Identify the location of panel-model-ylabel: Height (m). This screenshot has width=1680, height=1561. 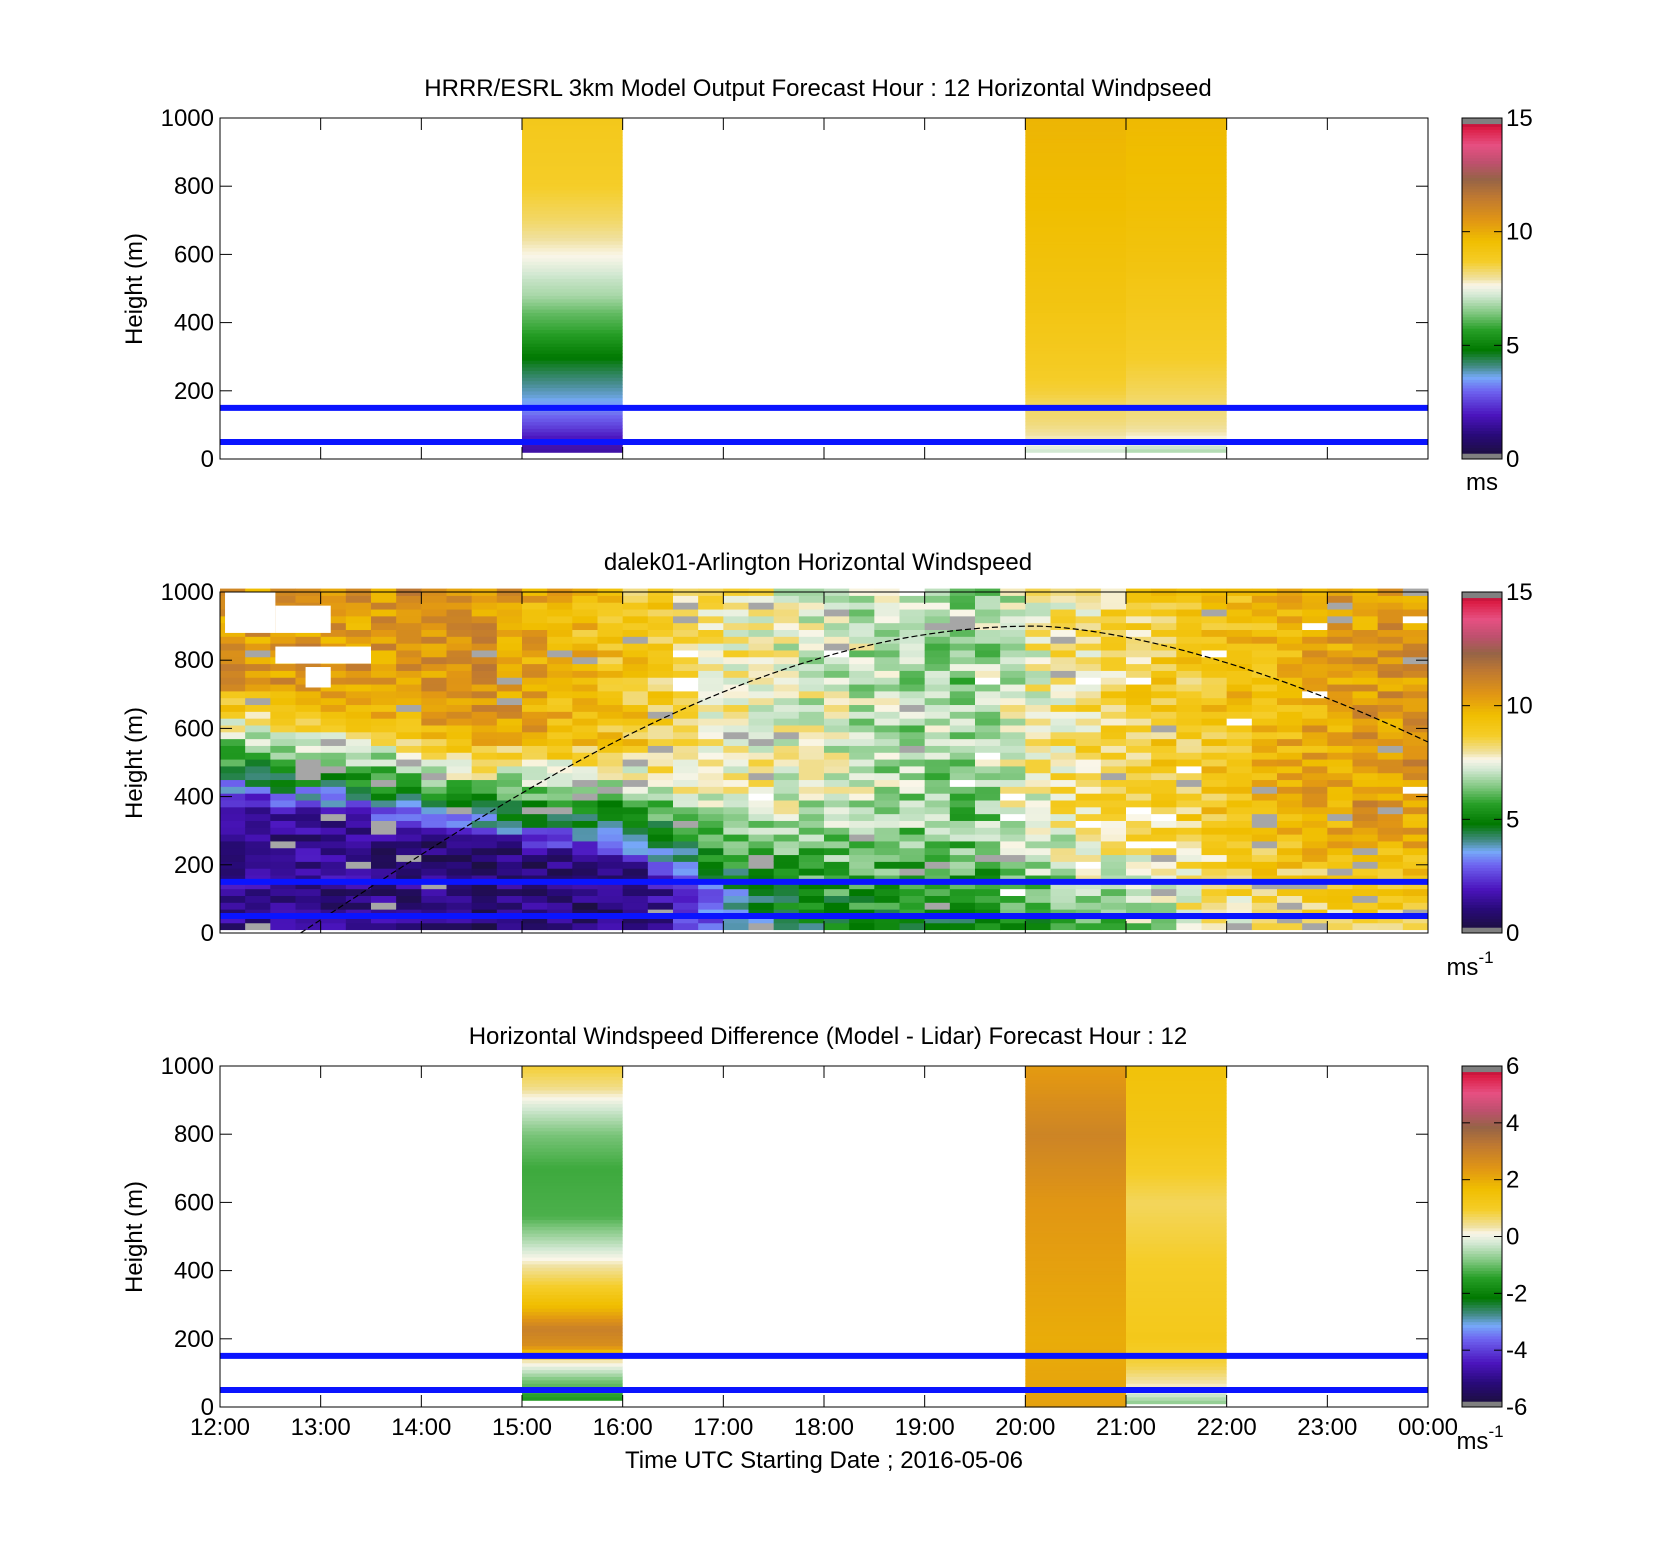
(134, 289).